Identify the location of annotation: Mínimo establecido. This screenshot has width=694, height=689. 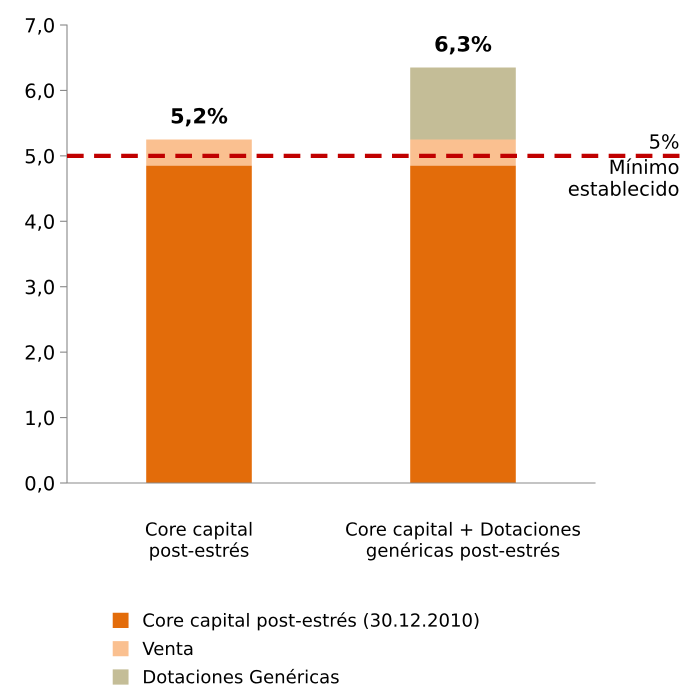
(623, 177).